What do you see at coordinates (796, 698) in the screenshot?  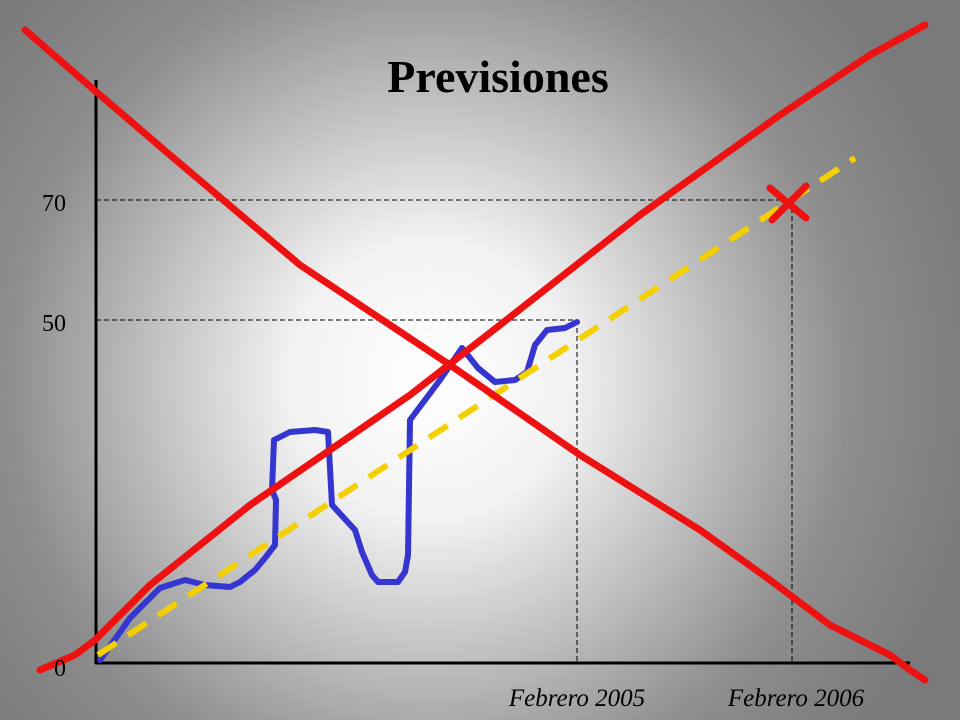 I see `x-label: Febrero 2006` at bounding box center [796, 698].